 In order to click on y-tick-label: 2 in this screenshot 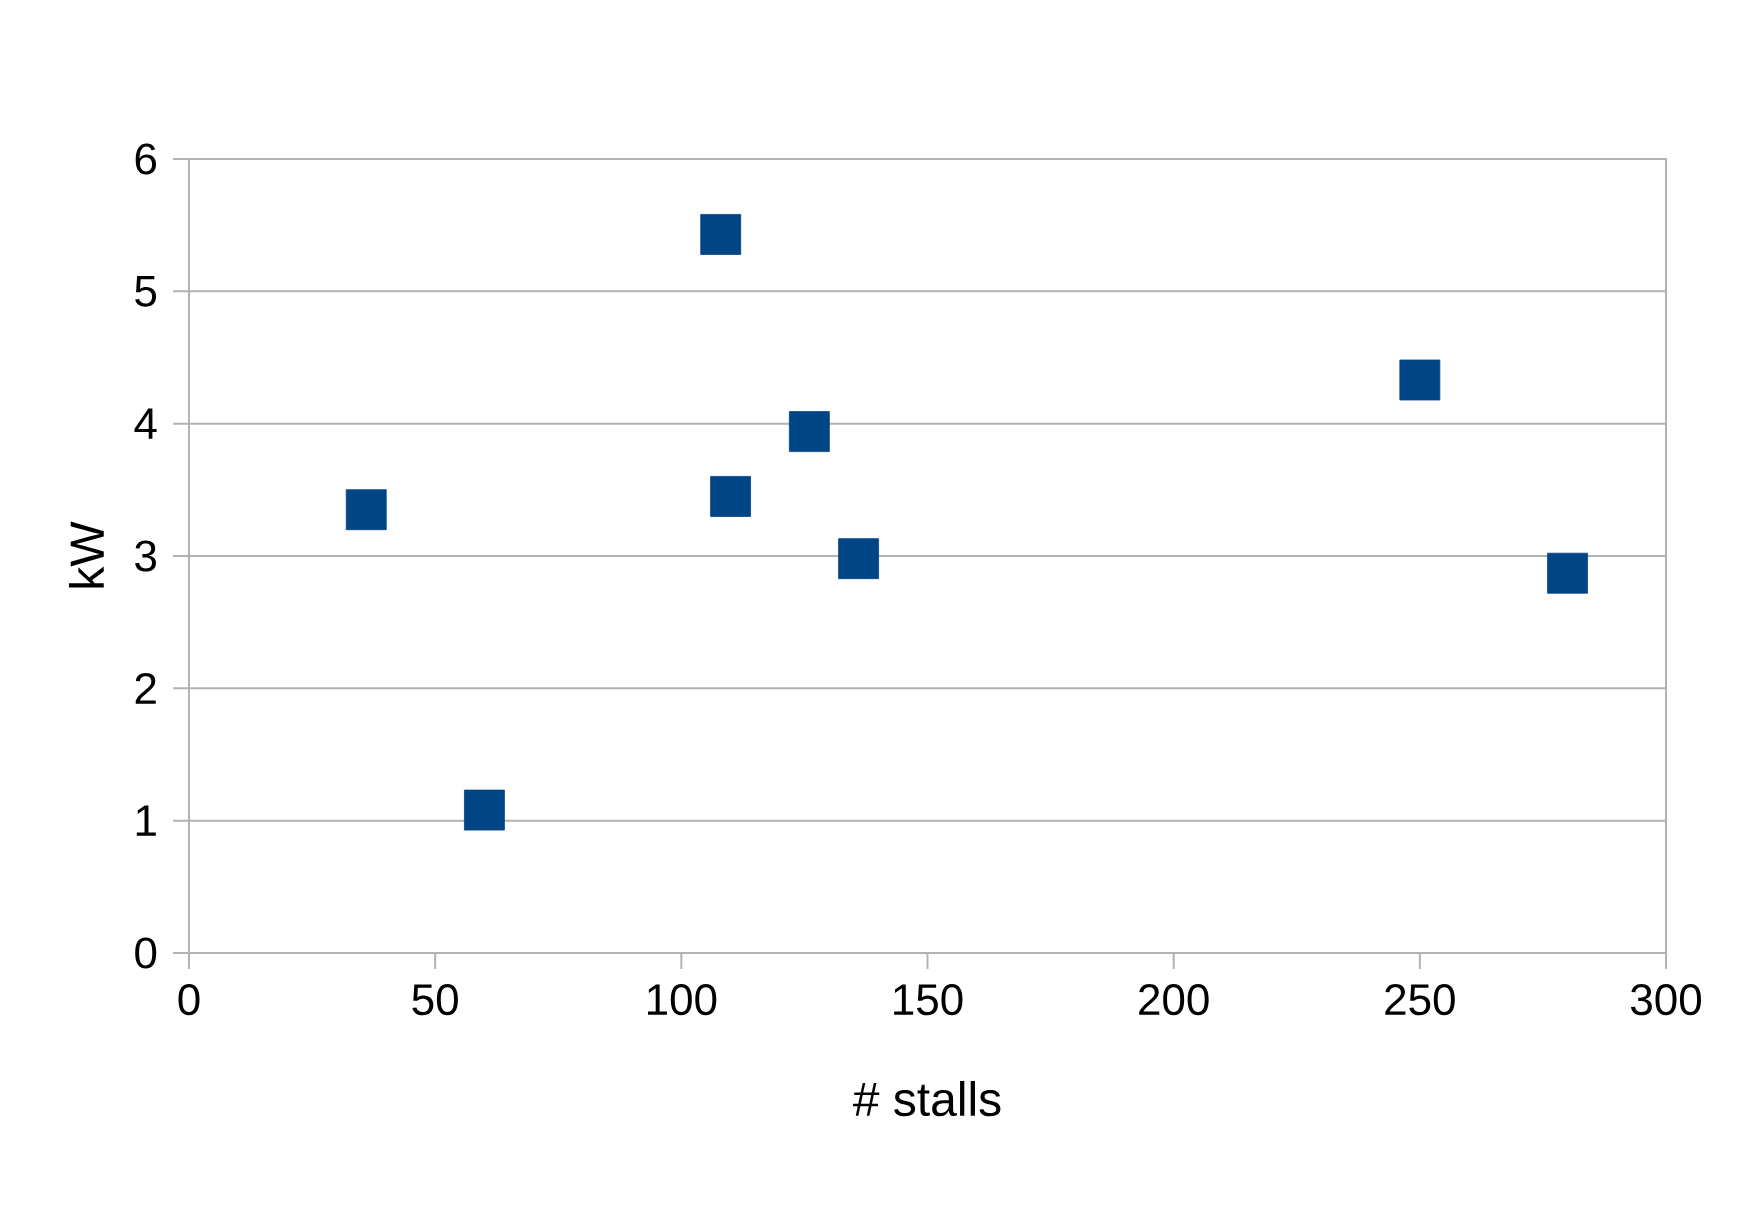, I will do `click(145, 688)`.